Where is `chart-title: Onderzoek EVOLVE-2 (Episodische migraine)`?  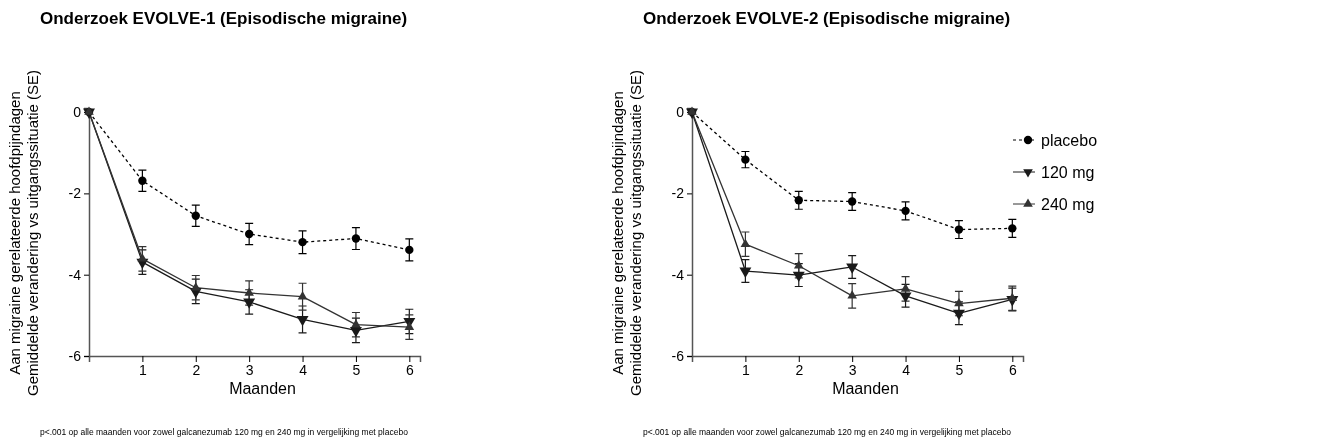 chart-title: Onderzoek EVOLVE-2 (Episodische migraine) is located at coordinates (827, 18).